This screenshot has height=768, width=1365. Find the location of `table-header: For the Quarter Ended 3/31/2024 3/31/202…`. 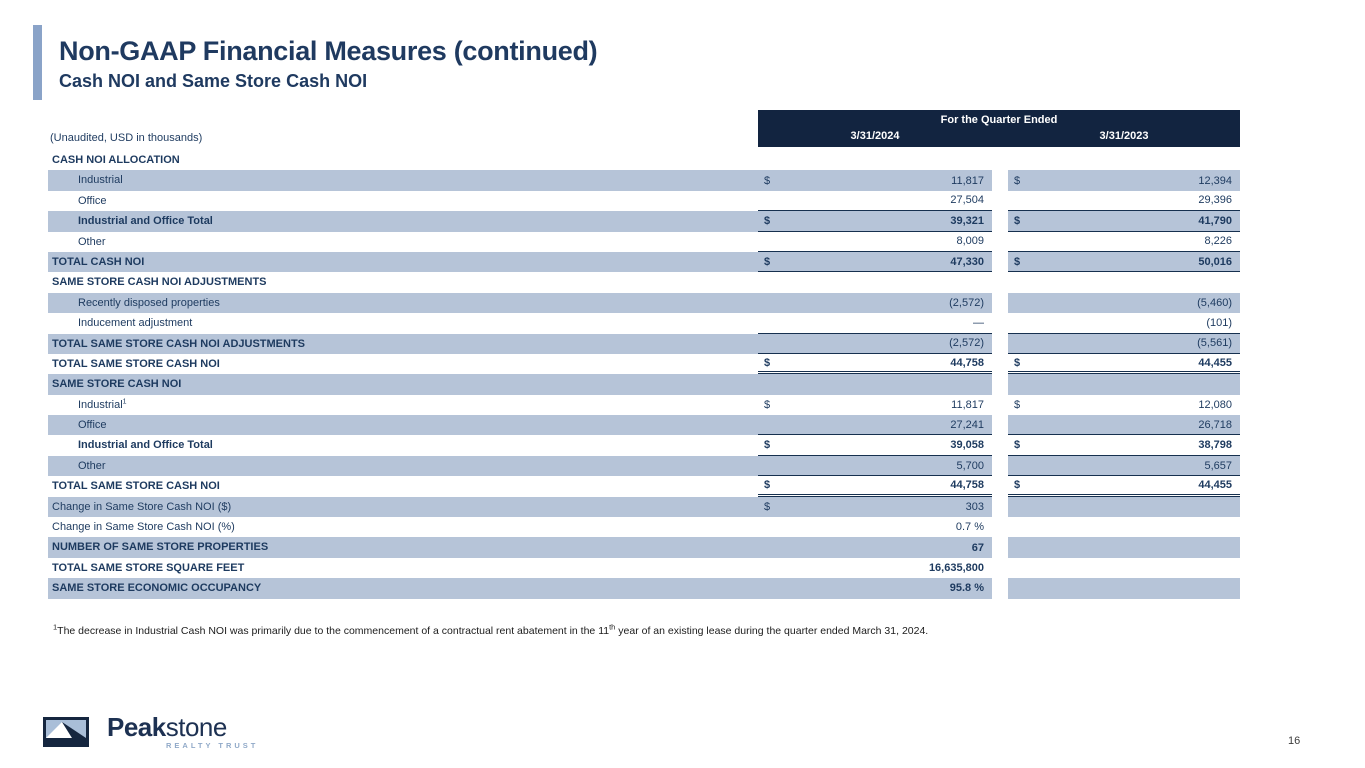

table-header: For the Quarter Ended 3/31/2024 3/31/202… is located at coordinates (999, 128).